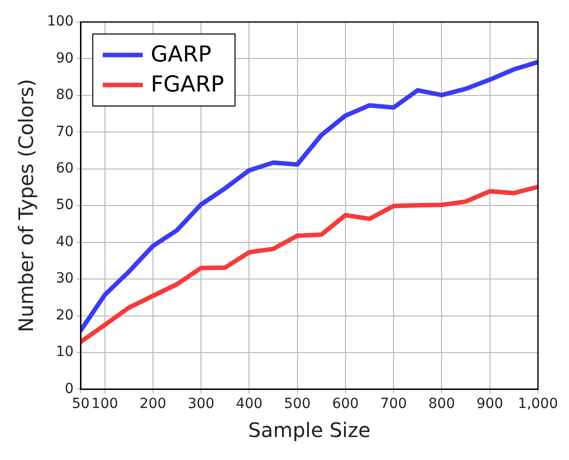 This screenshot has height=460, width=569. I want to click on y-tick-label: 40, so click(65, 242).